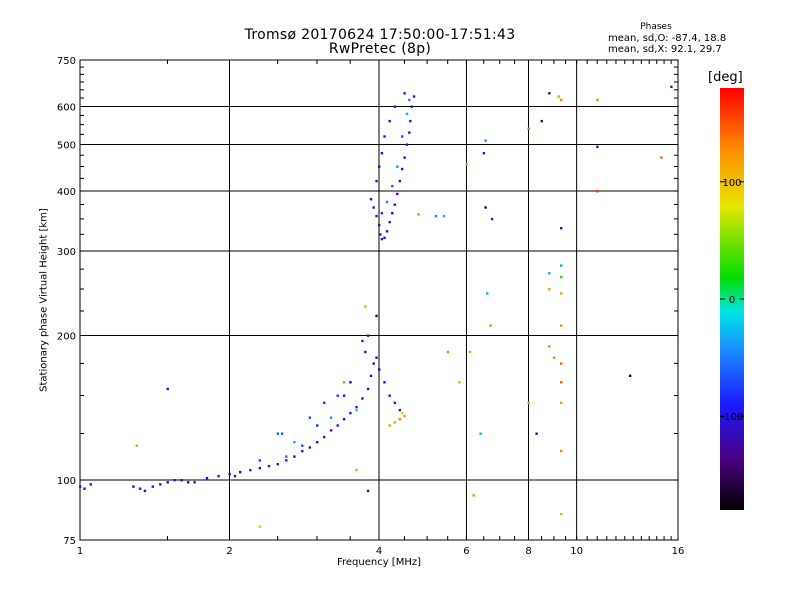  Describe the element at coordinates (69, 541) in the screenshot. I see `y-tick-label: 75` at that location.